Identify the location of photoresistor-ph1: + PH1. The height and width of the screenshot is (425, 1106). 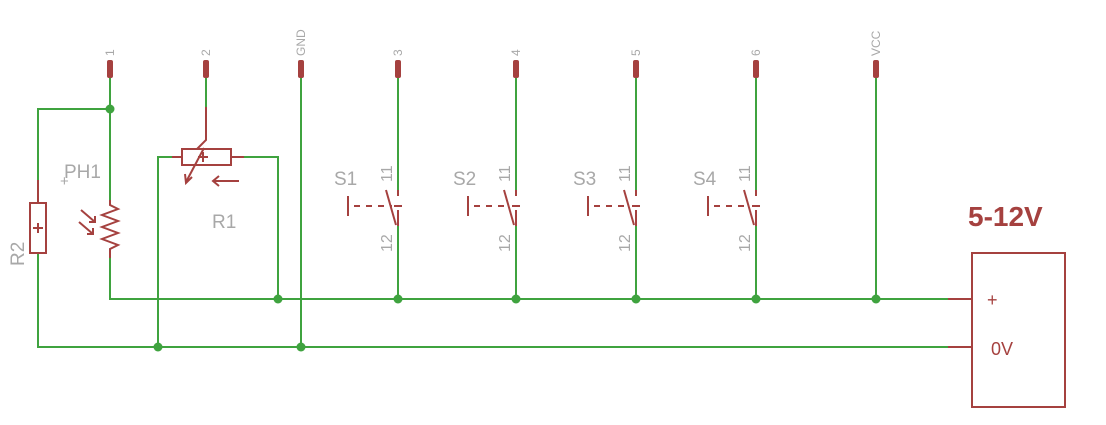
(90, 210).